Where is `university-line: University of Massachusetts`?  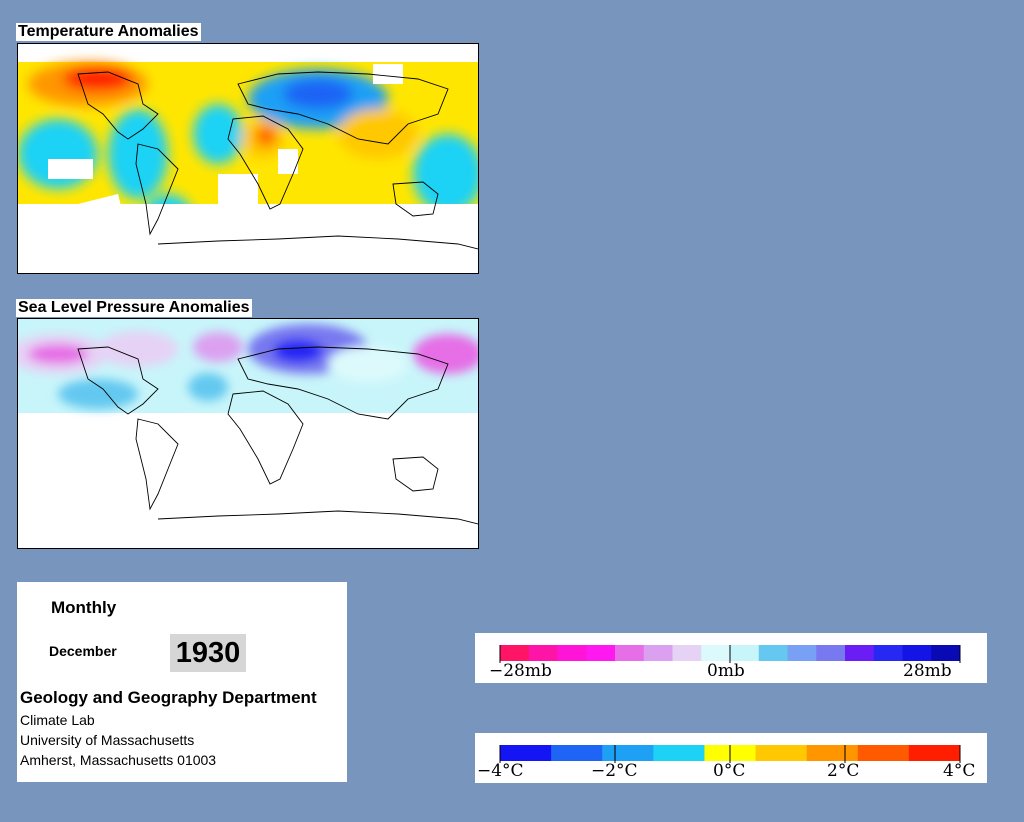 university-line: University of Massachusetts is located at coordinates (107, 740).